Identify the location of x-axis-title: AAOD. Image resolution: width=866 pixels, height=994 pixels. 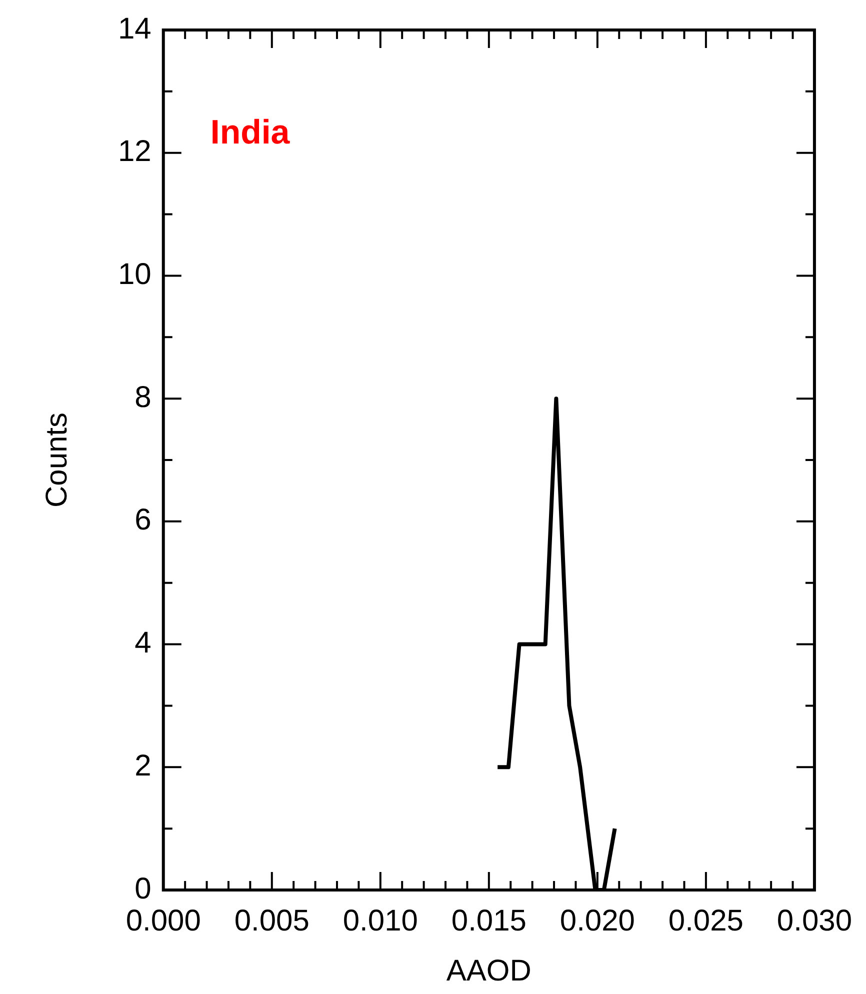
(489, 971).